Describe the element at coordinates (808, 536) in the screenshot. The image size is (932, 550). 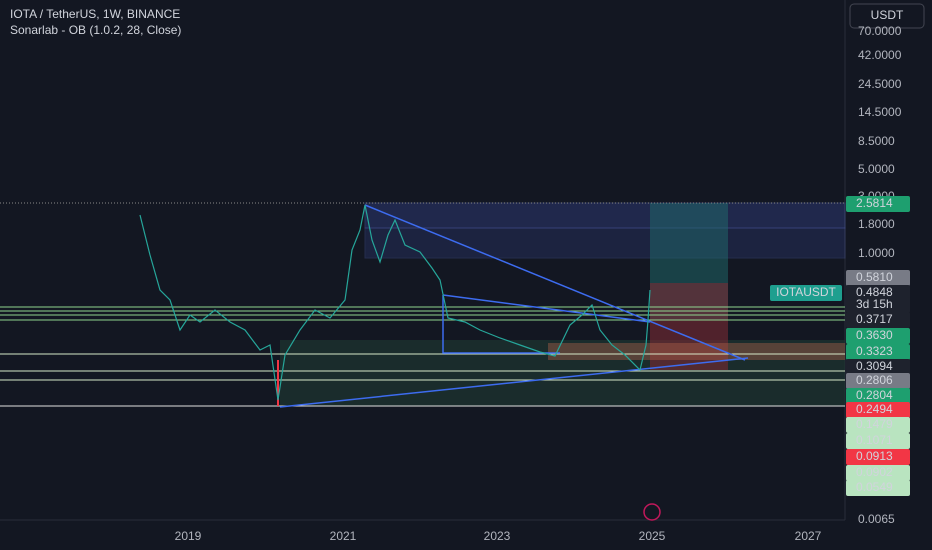
I see `time-axis-label: 2027` at that location.